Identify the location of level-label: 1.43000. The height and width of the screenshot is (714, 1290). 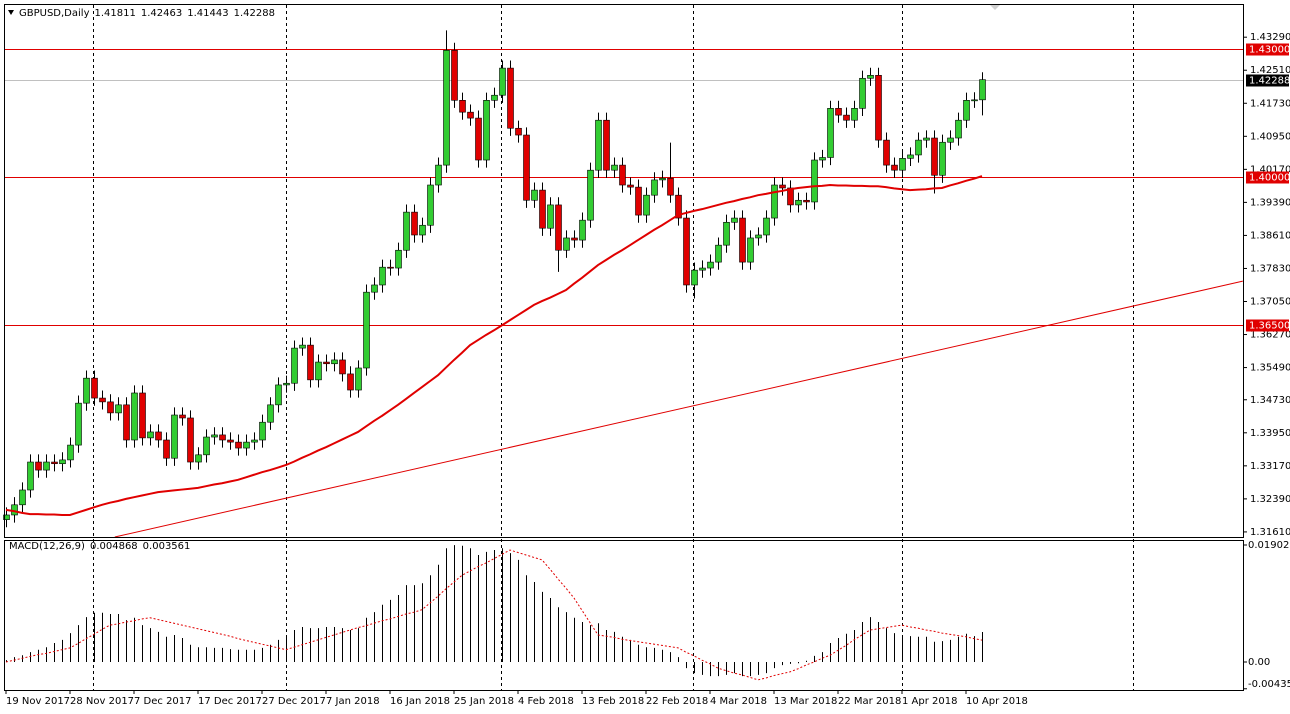
(1269, 50).